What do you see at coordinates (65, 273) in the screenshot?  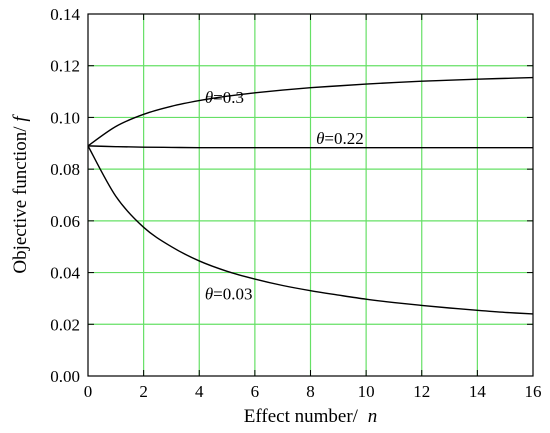 I see `y-tick-label: 0.04` at bounding box center [65, 273].